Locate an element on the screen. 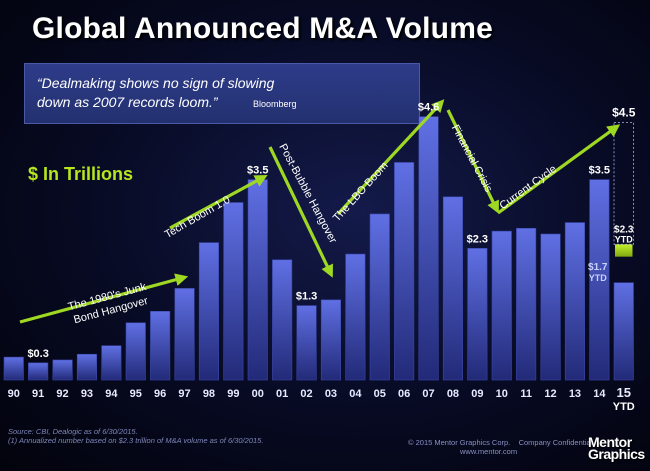  tick-label-05: 05 is located at coordinates (380, 394).